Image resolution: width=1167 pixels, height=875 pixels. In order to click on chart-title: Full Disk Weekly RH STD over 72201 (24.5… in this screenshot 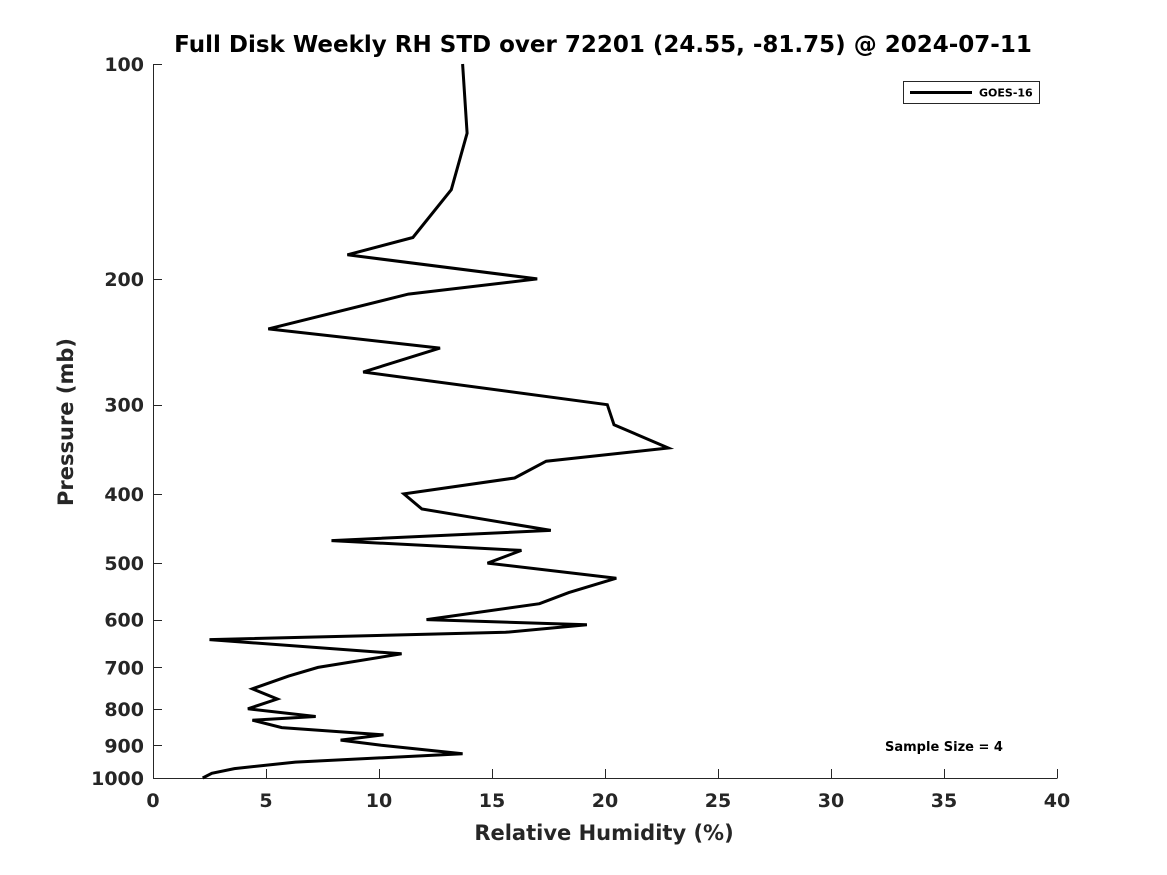, I will do `click(603, 45)`.